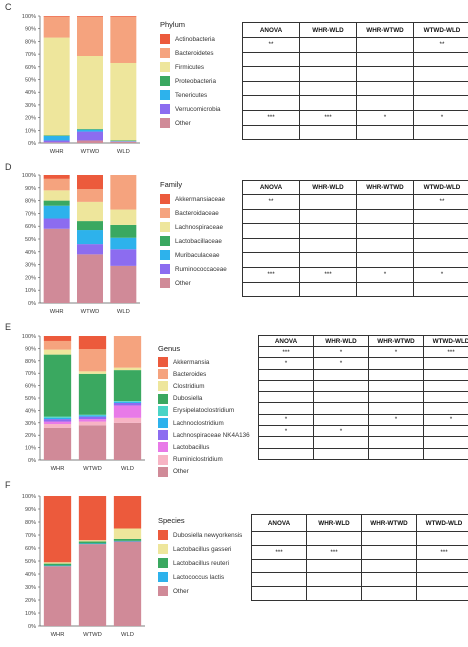 This screenshot has width=468, height=647. What do you see at coordinates (30, 411) in the screenshot?
I see `y-tick-label: 40%` at bounding box center [30, 411].